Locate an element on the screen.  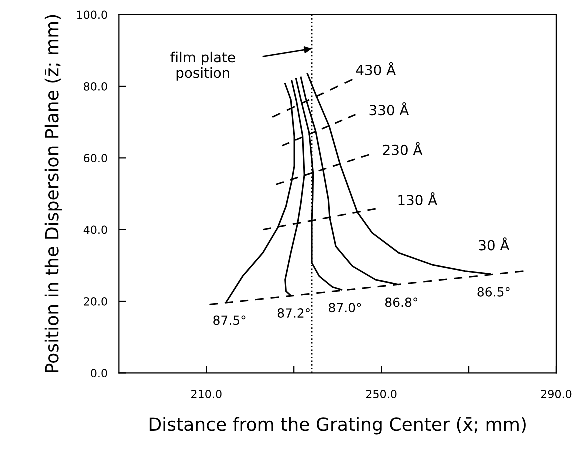
annotation: 86.5° is located at coordinates (494, 292).